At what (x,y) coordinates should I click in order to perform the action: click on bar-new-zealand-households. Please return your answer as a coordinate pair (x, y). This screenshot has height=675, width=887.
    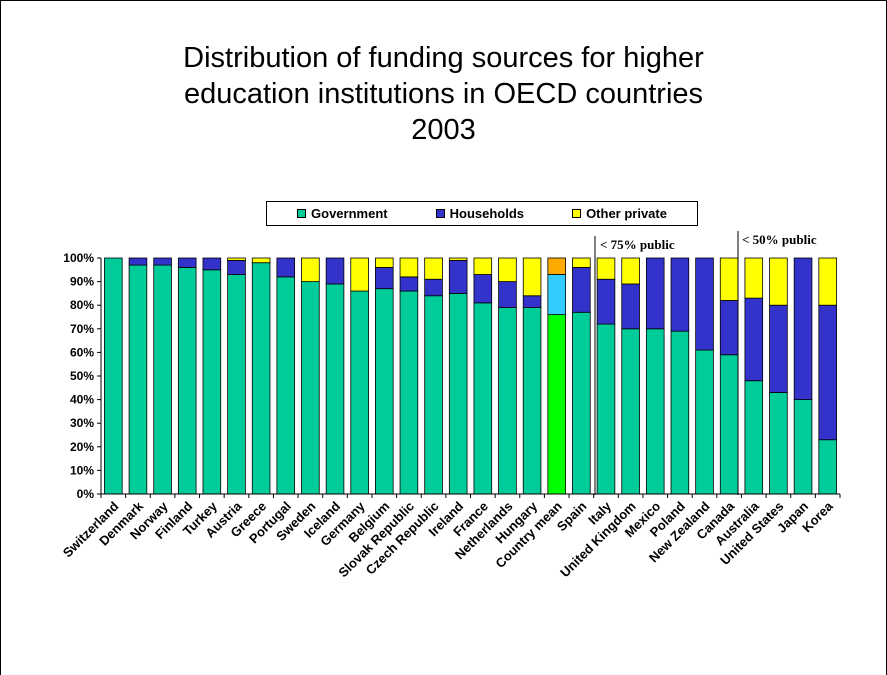
    Looking at the image, I should click on (704, 304).